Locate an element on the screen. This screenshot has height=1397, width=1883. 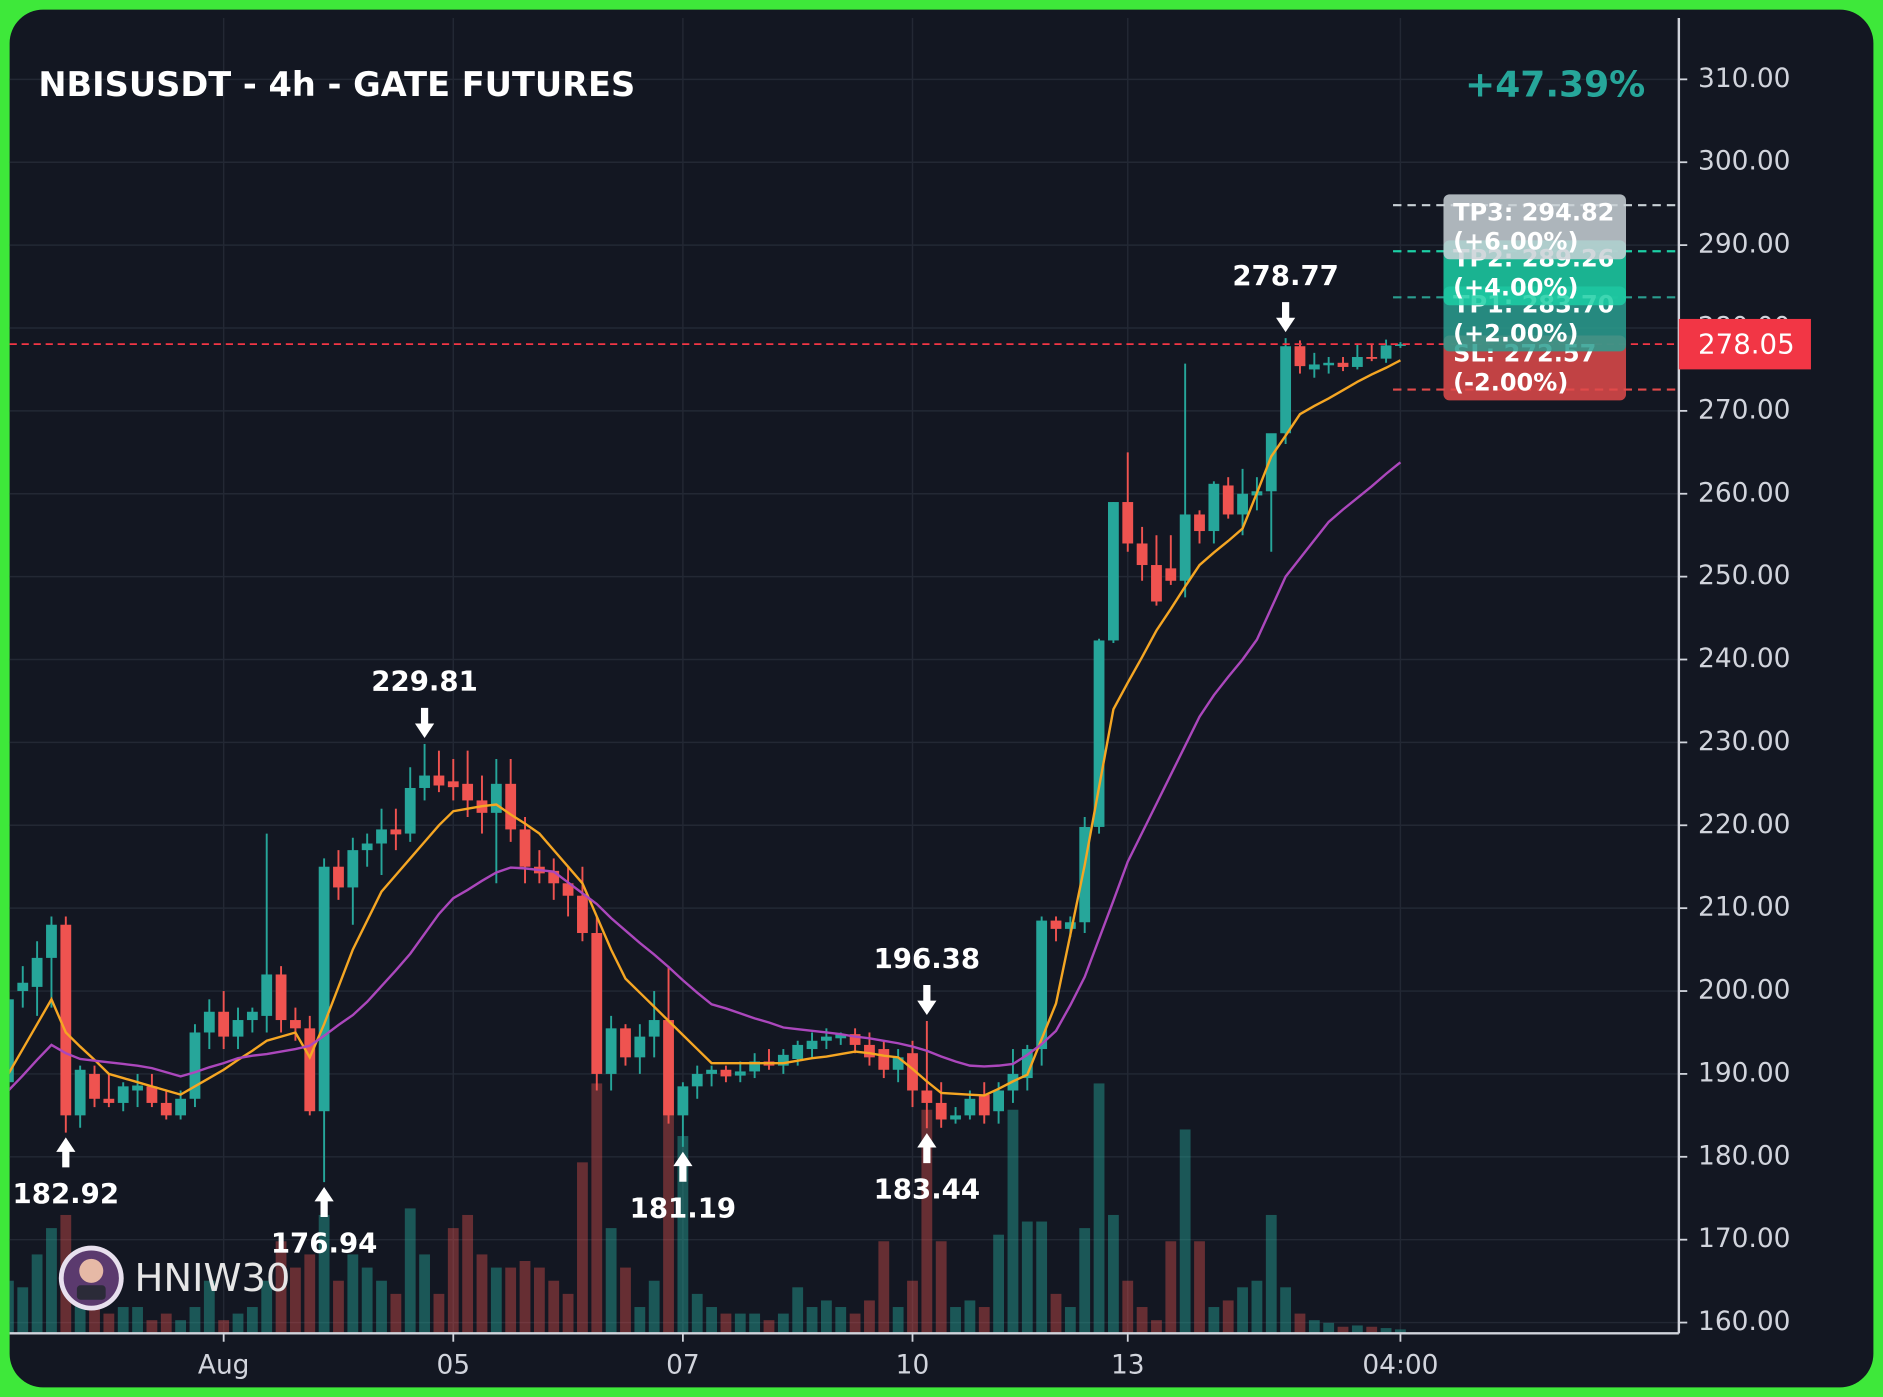
y-tick-label: 270.00 is located at coordinates (1744, 409).